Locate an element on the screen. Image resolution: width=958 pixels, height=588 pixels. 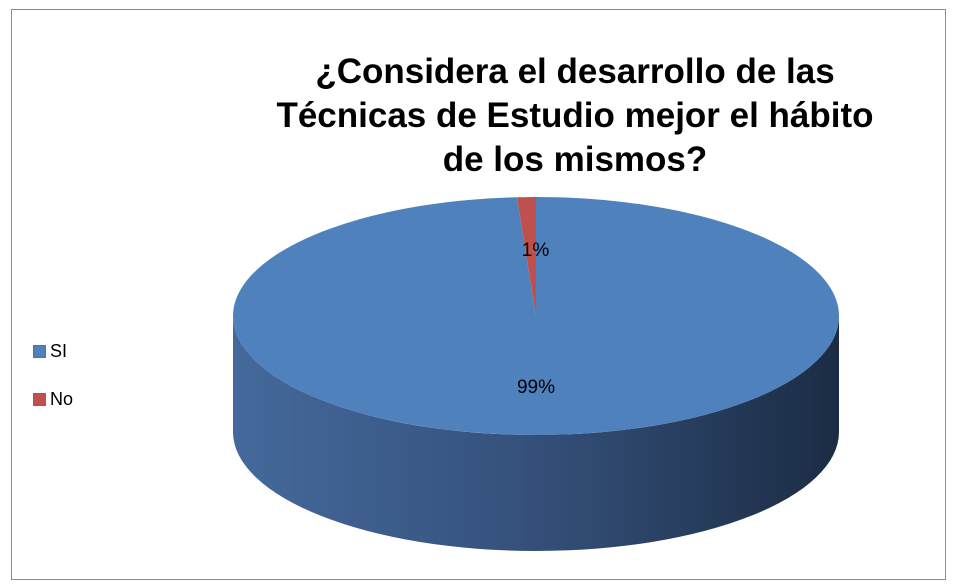
data-label: 1% is located at coordinates (536, 250).